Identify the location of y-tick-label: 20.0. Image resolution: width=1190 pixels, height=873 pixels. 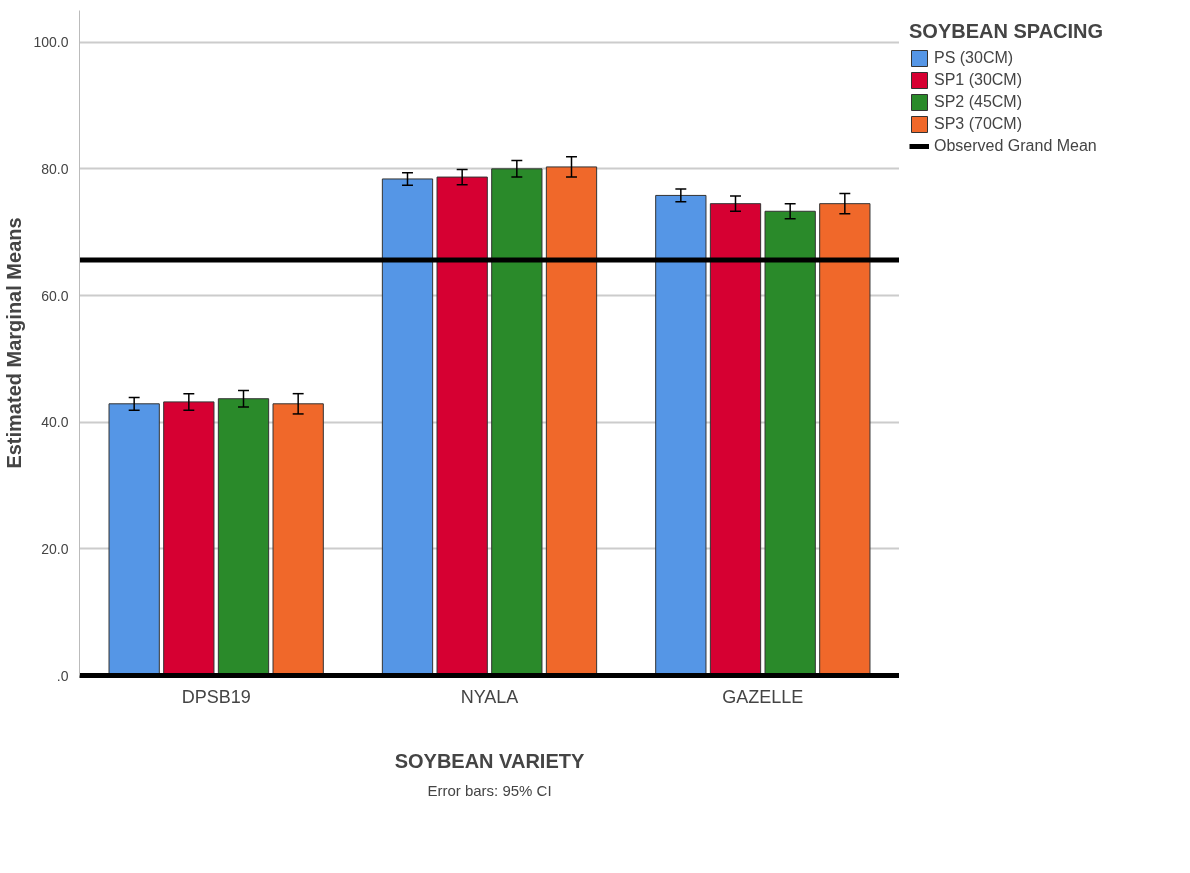
(55, 548).